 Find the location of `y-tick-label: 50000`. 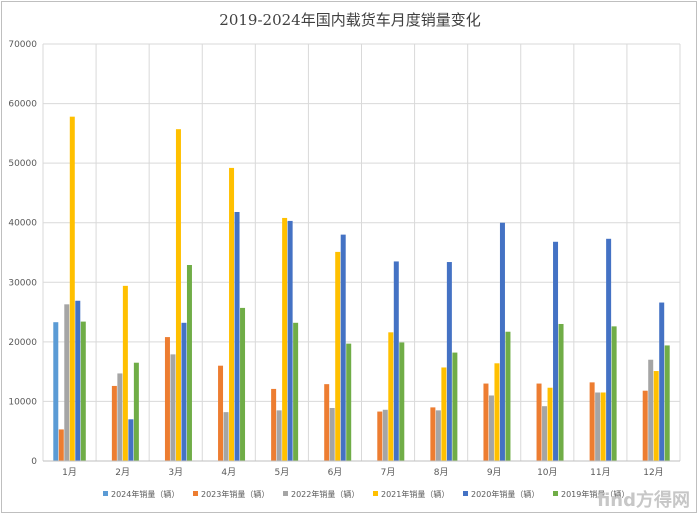

y-tick-label: 50000 is located at coordinates (22, 164).